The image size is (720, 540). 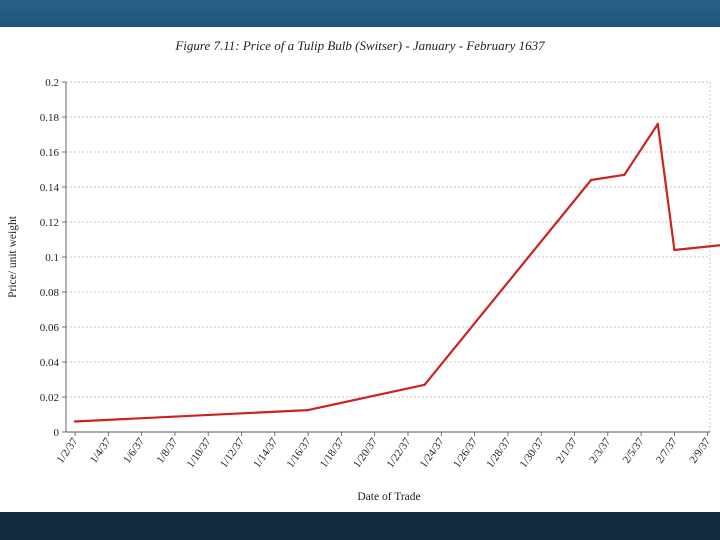 I want to click on slide-top-band, so click(x=360, y=13).